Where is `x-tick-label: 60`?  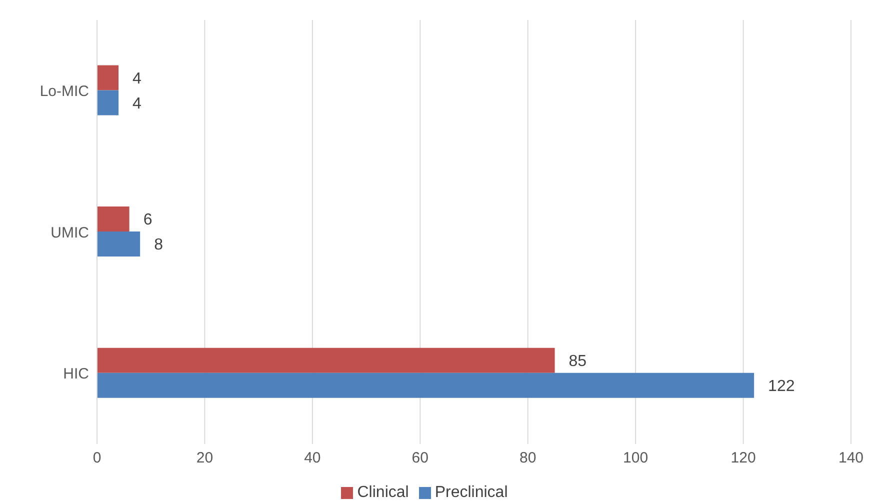
x-tick-label: 60 is located at coordinates (420, 458).